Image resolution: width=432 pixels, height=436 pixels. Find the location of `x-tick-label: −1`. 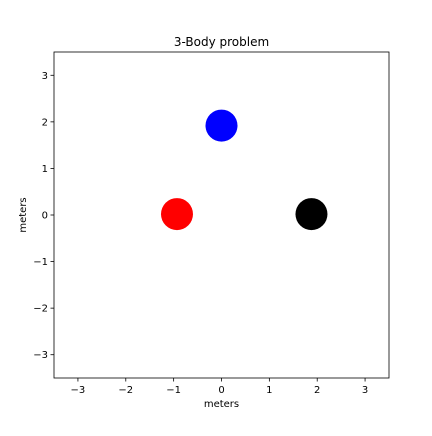

x-tick-label: −1 is located at coordinates (173, 390).